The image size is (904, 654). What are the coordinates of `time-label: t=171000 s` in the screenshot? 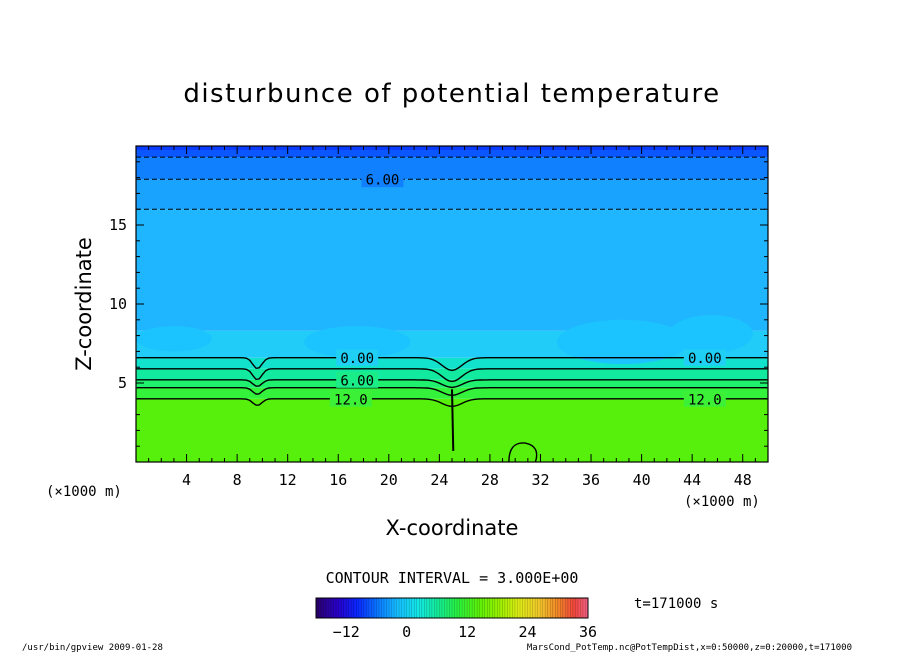 It's located at (676, 604).